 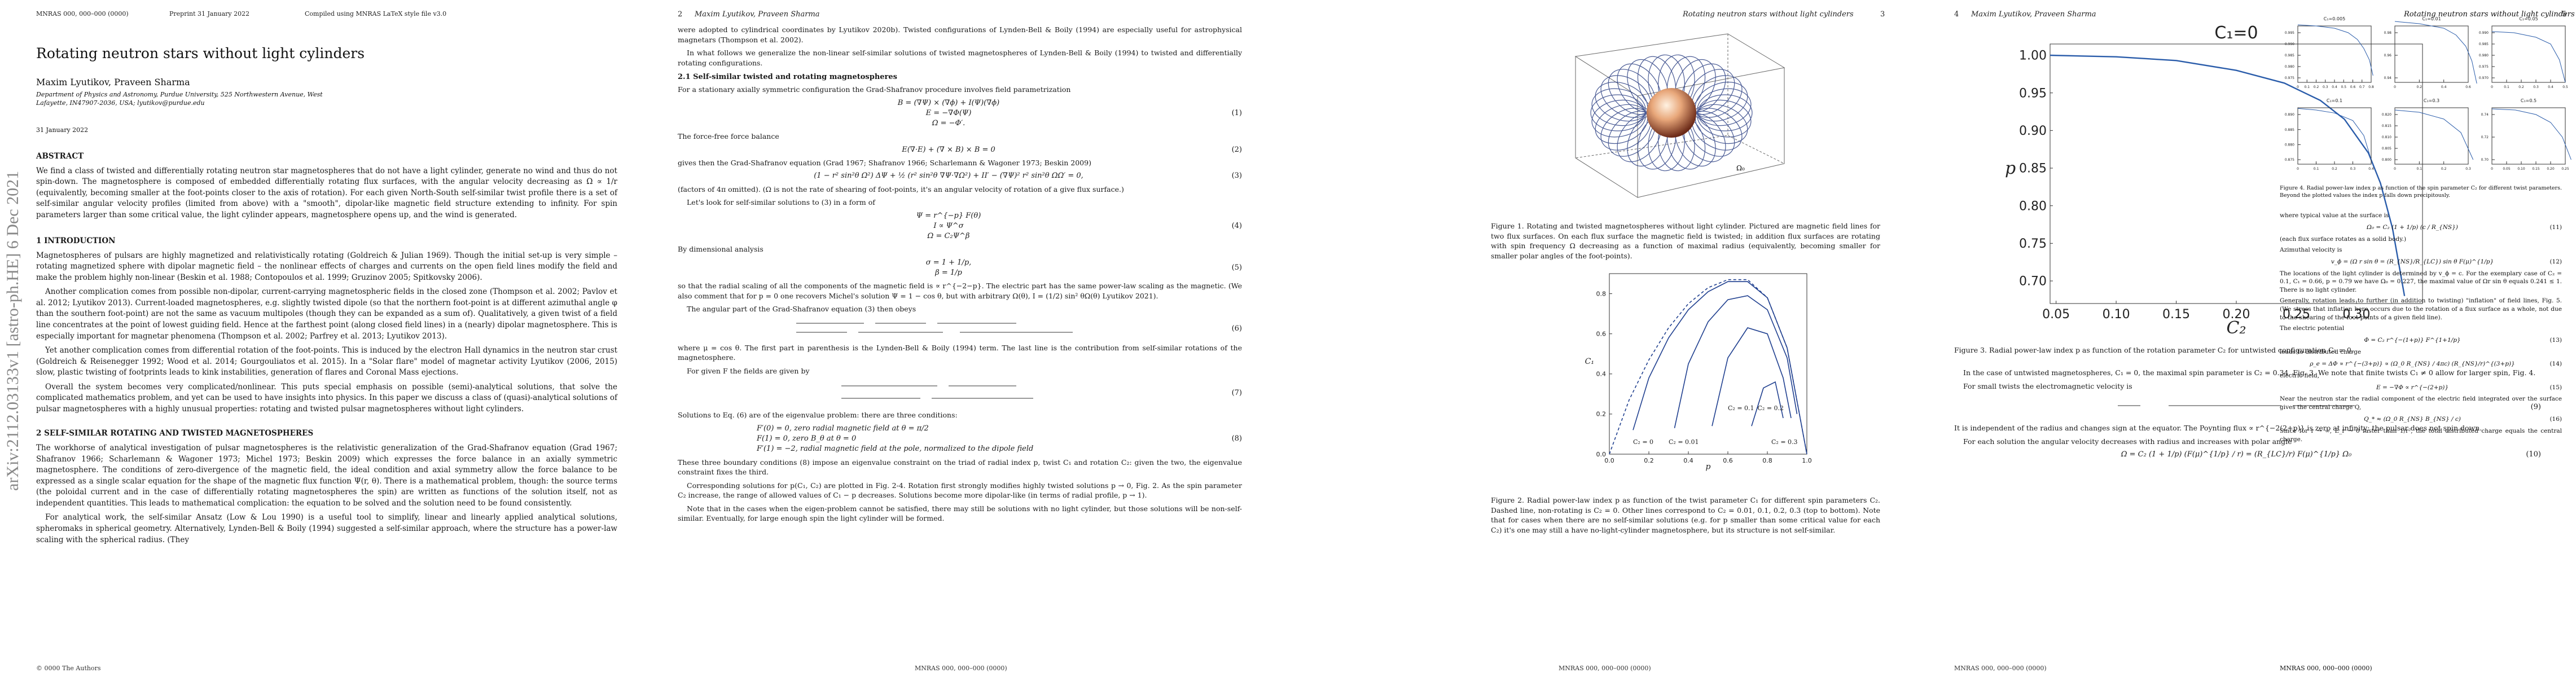 I want to click on eq-line: F(1) = 0, zero B_θ at θ = 0, so click(x=807, y=439).